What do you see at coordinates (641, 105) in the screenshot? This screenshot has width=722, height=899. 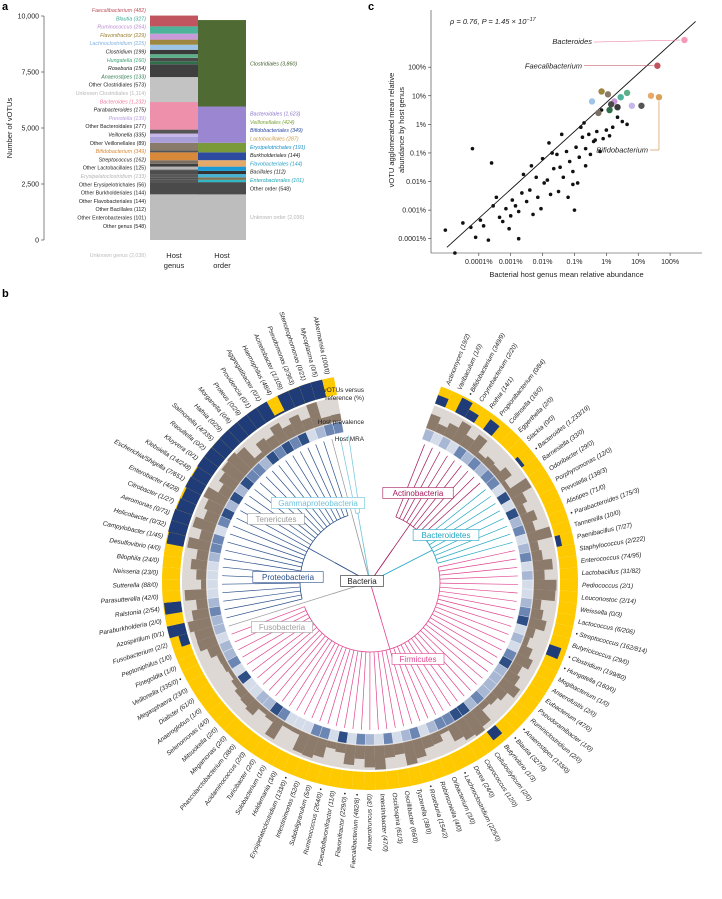 I see `scatter-point-parabacteroides` at bounding box center [641, 105].